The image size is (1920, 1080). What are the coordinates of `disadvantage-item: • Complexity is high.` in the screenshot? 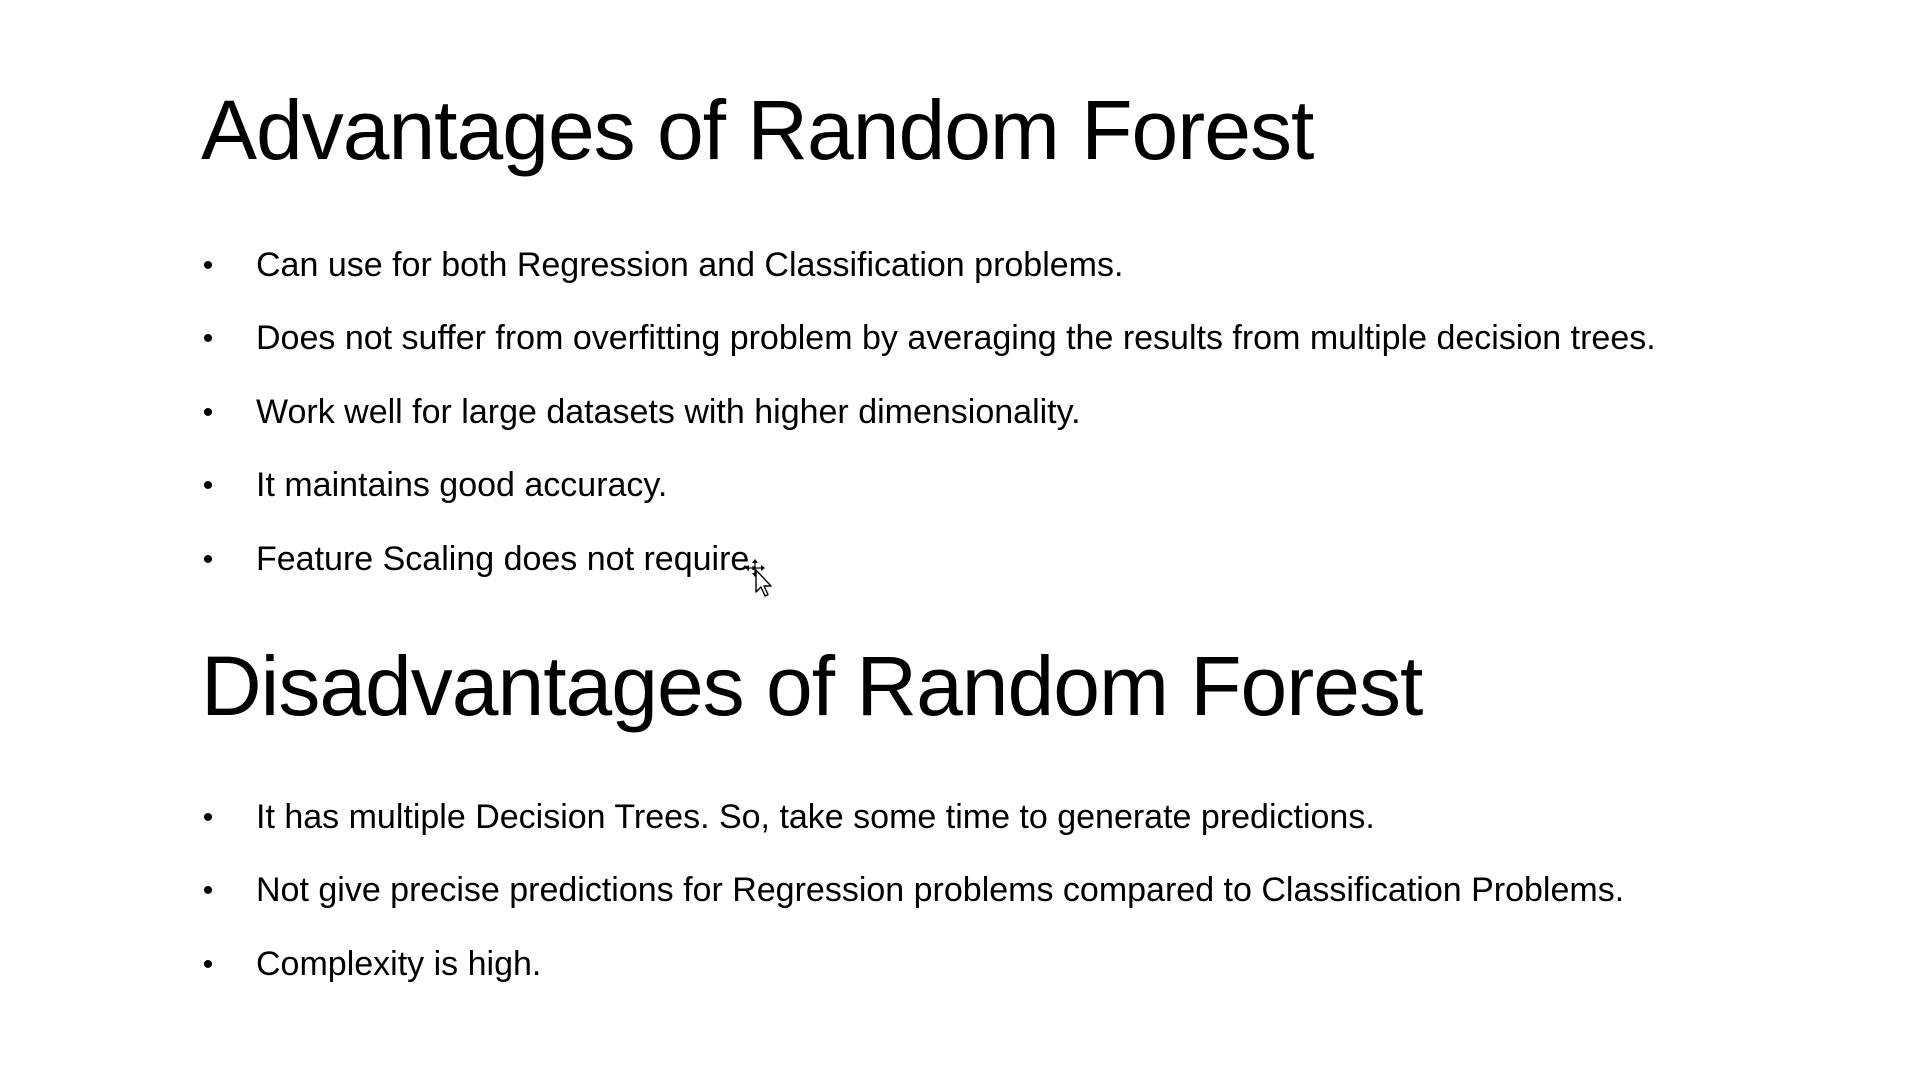 It's located at (1041, 965).